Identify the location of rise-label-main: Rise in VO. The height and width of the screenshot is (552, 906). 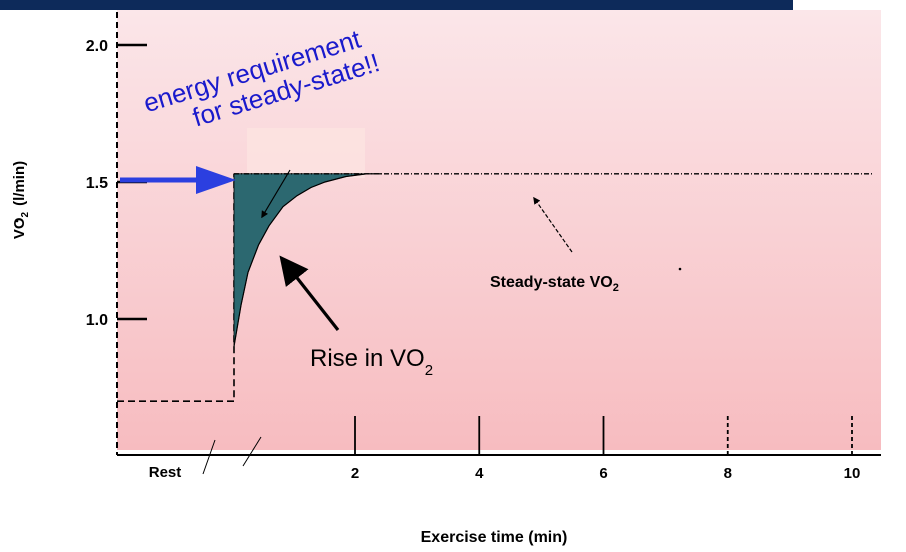
(367, 358).